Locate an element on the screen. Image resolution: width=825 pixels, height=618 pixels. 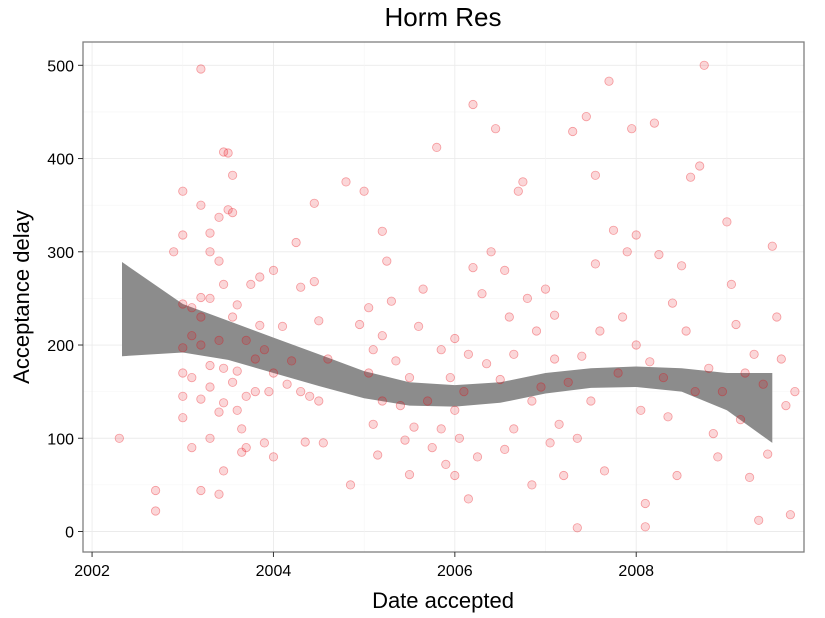
x-axis-title: Date accepted is located at coordinates (443, 600).